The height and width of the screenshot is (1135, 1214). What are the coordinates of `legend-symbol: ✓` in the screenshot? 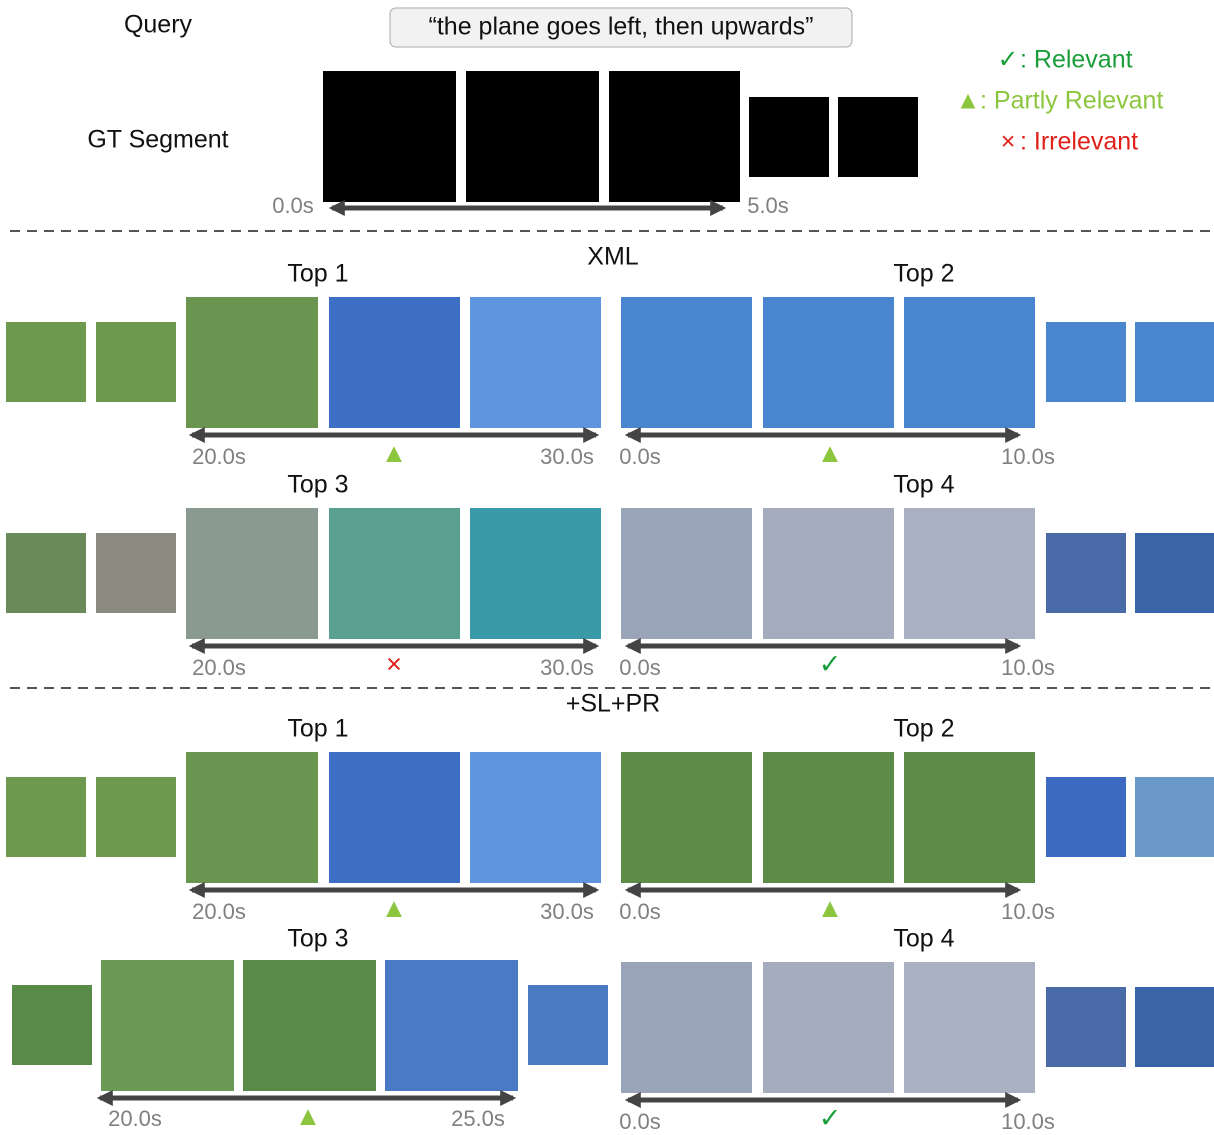 It's located at (1008, 60).